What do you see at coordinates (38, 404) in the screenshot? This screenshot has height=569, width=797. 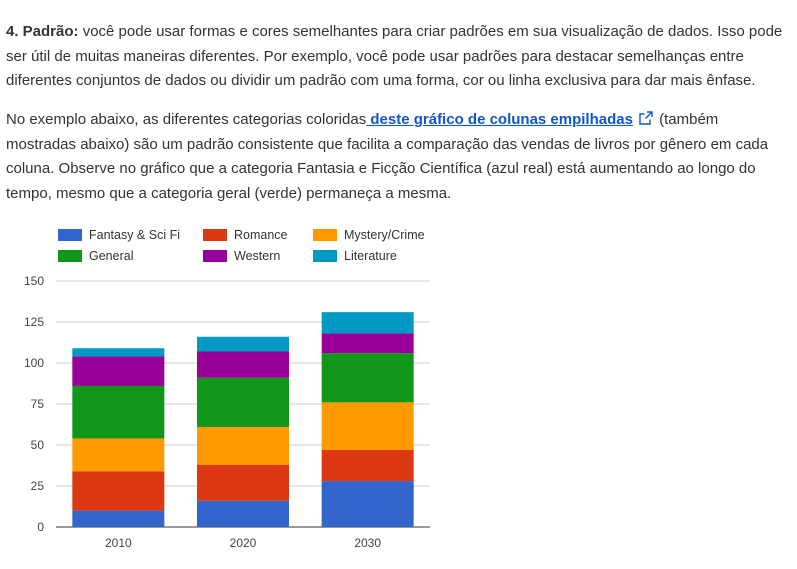 I see `y-tick-label: 75` at bounding box center [38, 404].